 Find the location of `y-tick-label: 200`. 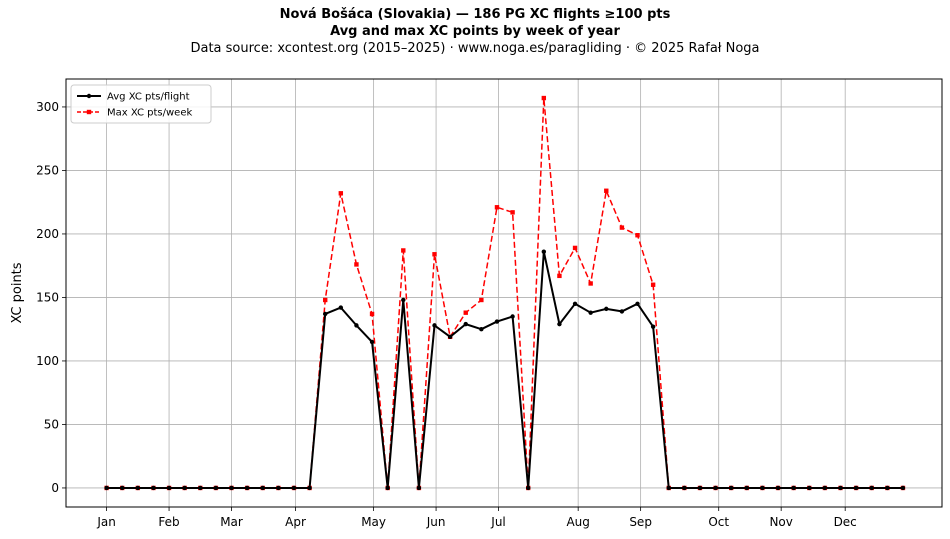

y-tick-label: 200 is located at coordinates (47, 234).